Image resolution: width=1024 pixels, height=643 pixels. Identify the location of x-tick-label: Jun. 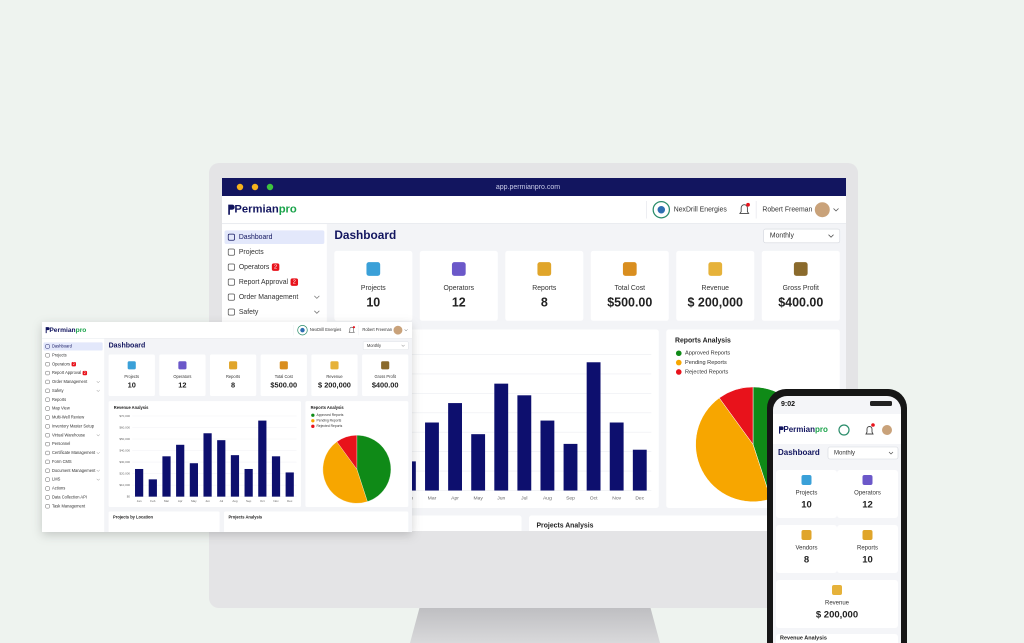
(501, 498).